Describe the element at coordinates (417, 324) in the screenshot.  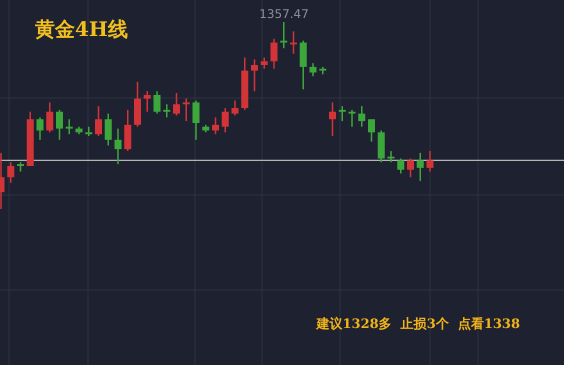
I see `text: 建议1328多 止损3个 点看1338` at that location.